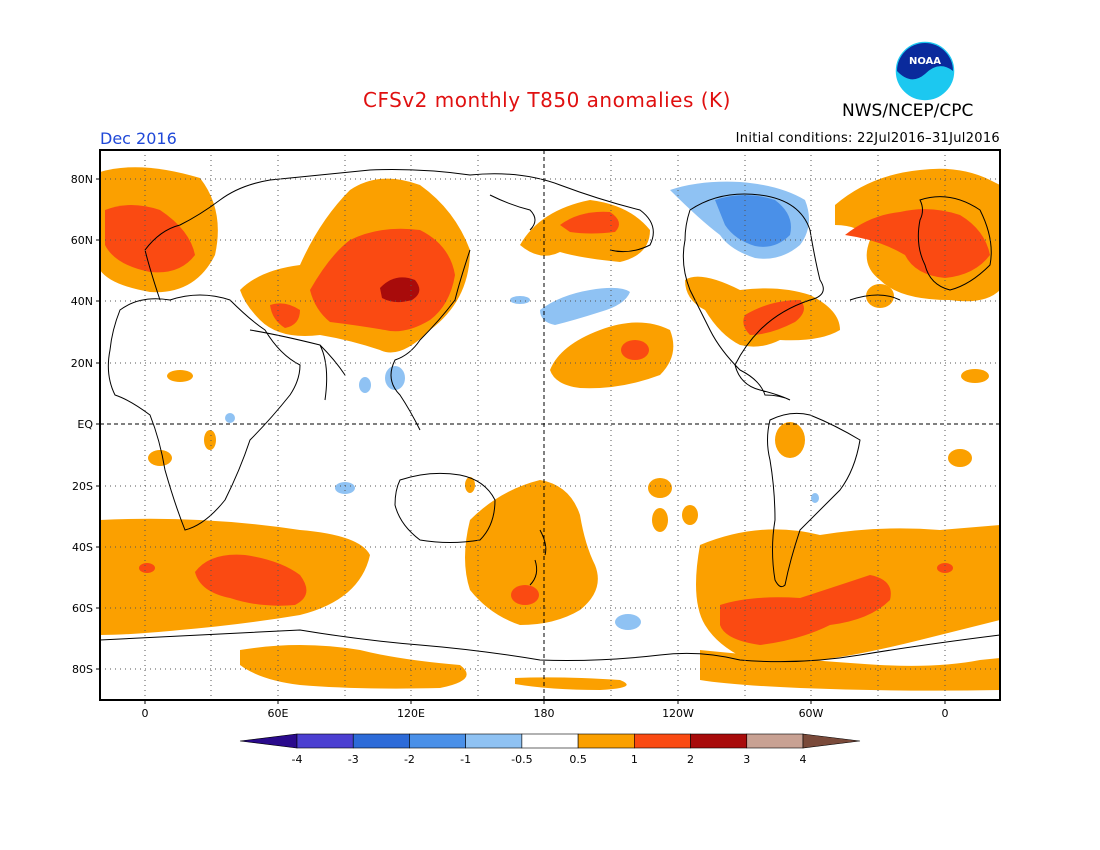  I want to click on colorbar-label: 2, so click(690, 759).